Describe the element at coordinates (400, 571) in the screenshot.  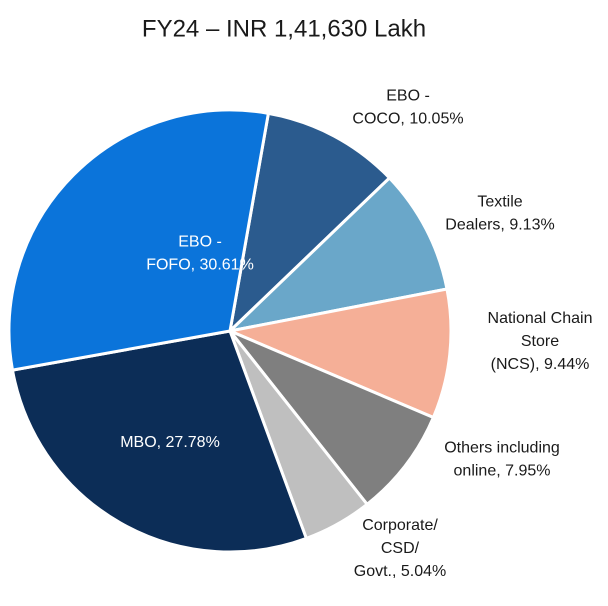
I see `slice-label: Govt., 5.04%` at that location.